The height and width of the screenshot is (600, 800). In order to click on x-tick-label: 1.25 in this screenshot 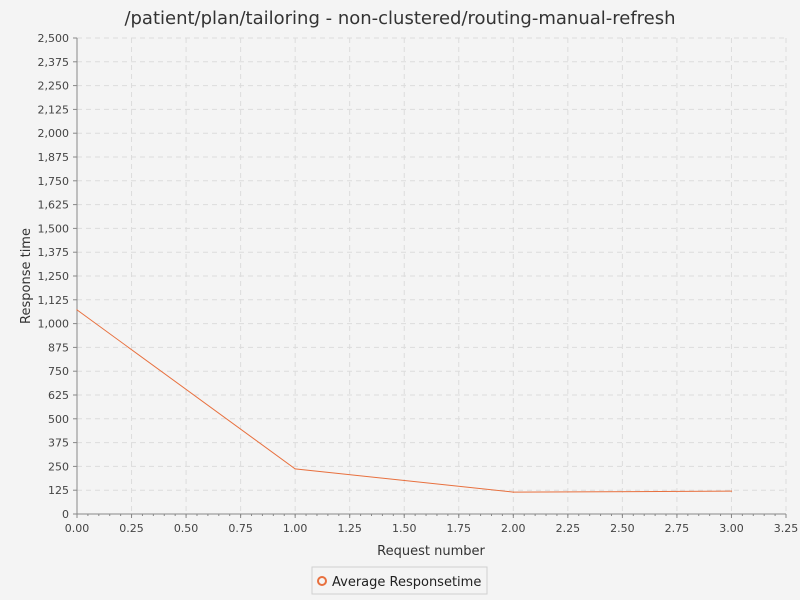, I will do `click(349, 528)`.